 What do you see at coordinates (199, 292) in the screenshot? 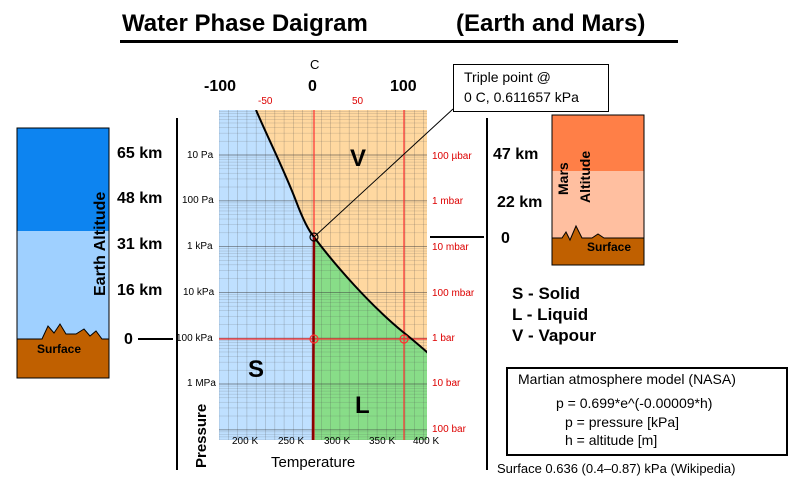
I see `pressure-tick-10kpa: 10 kPa` at bounding box center [199, 292].